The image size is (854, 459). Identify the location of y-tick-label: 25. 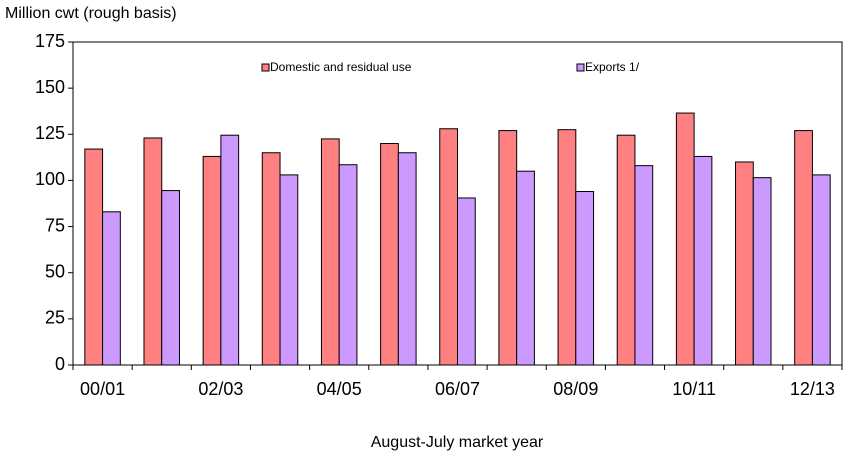
(55, 318).